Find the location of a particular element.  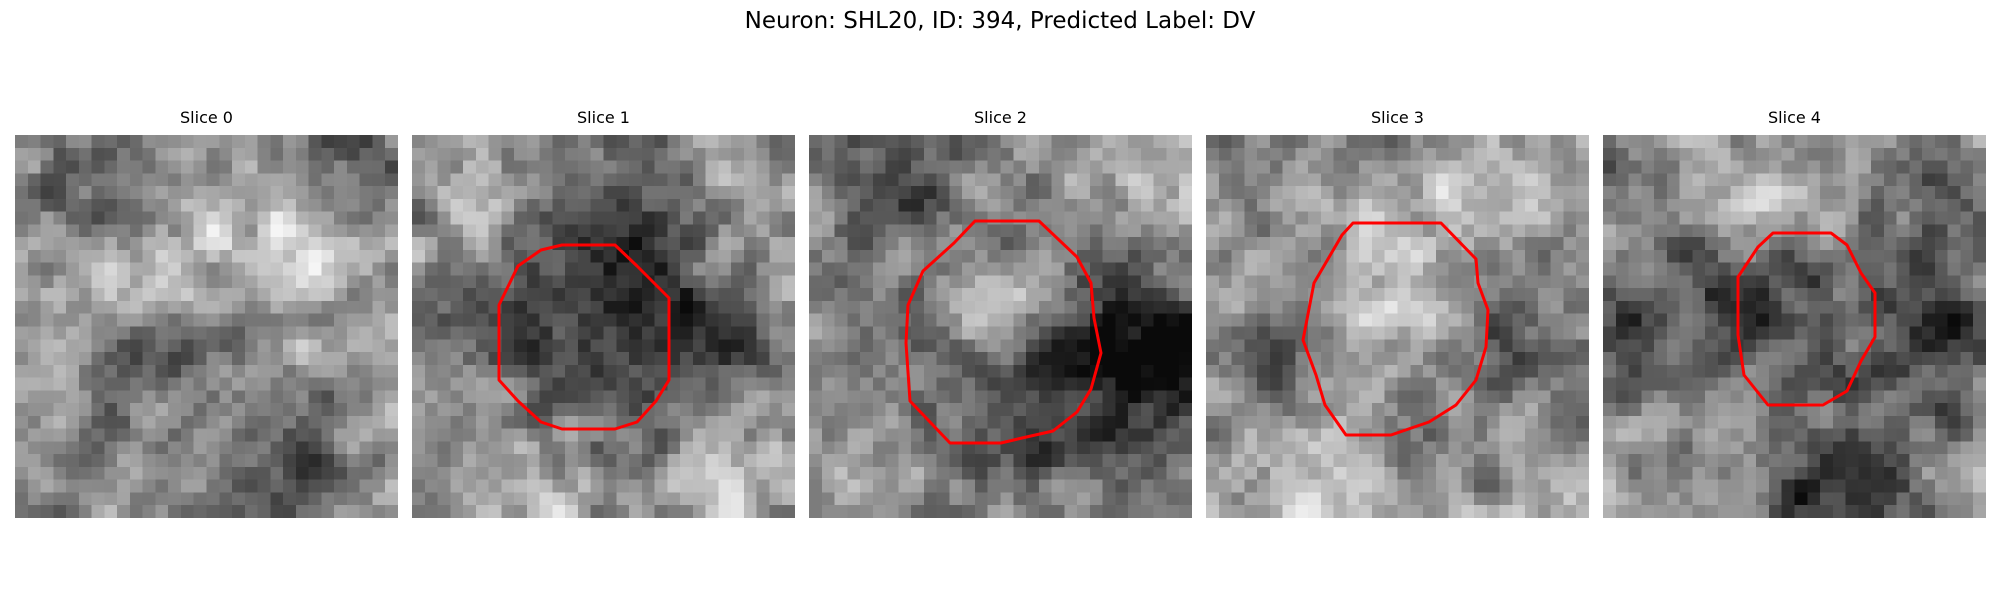

slice-panel-3: Slice 3 is located at coordinates (1397, 313).